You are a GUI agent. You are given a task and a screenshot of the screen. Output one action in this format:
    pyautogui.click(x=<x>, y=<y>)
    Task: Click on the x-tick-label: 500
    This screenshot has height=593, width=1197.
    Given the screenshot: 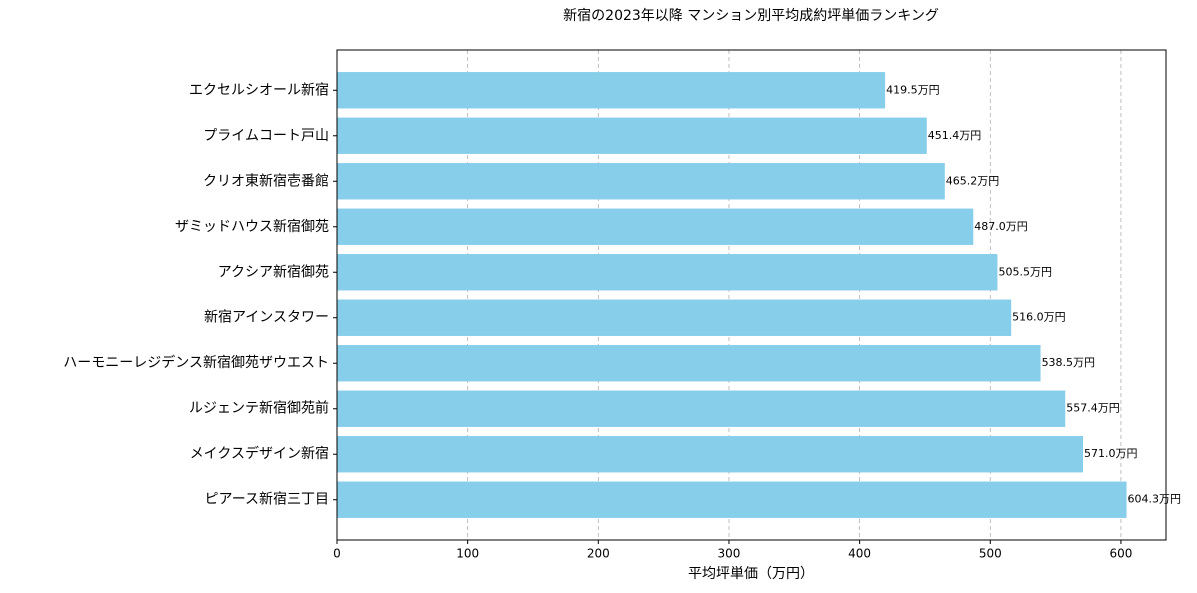 What is the action you would take?
    pyautogui.click(x=990, y=554)
    